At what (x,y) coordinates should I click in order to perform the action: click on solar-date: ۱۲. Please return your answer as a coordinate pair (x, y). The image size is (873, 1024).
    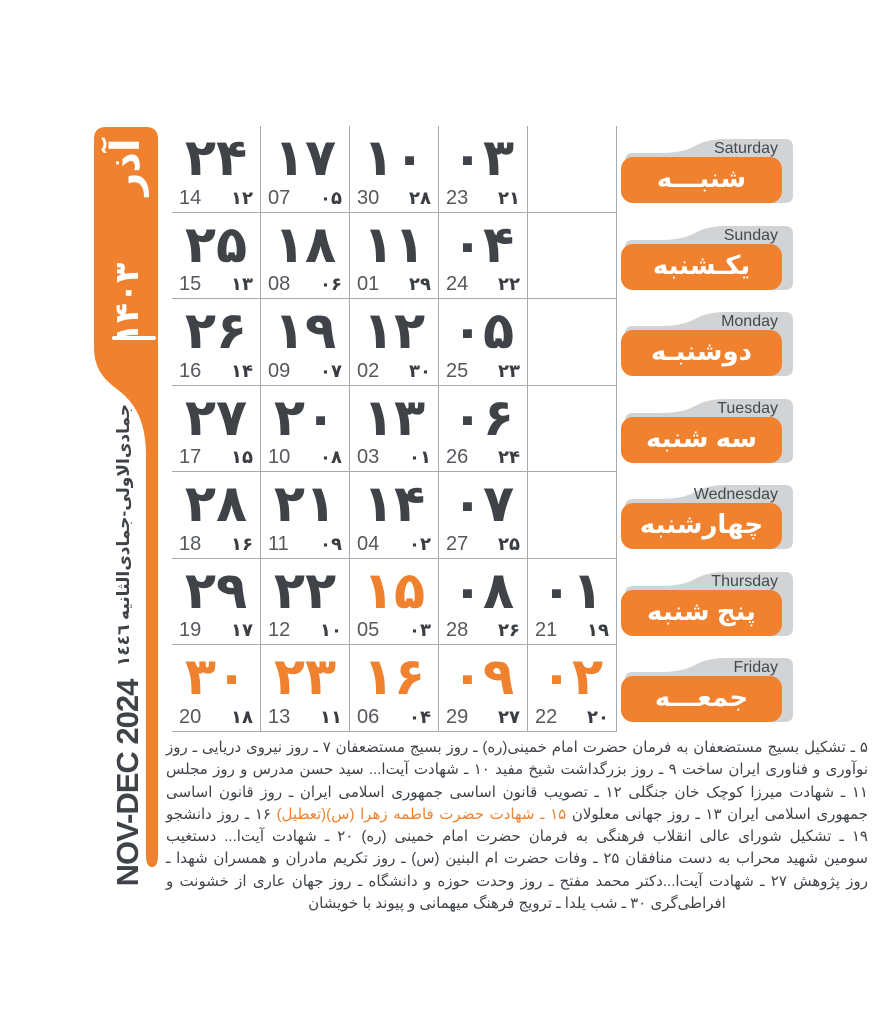
    Looking at the image, I should click on (394, 331).